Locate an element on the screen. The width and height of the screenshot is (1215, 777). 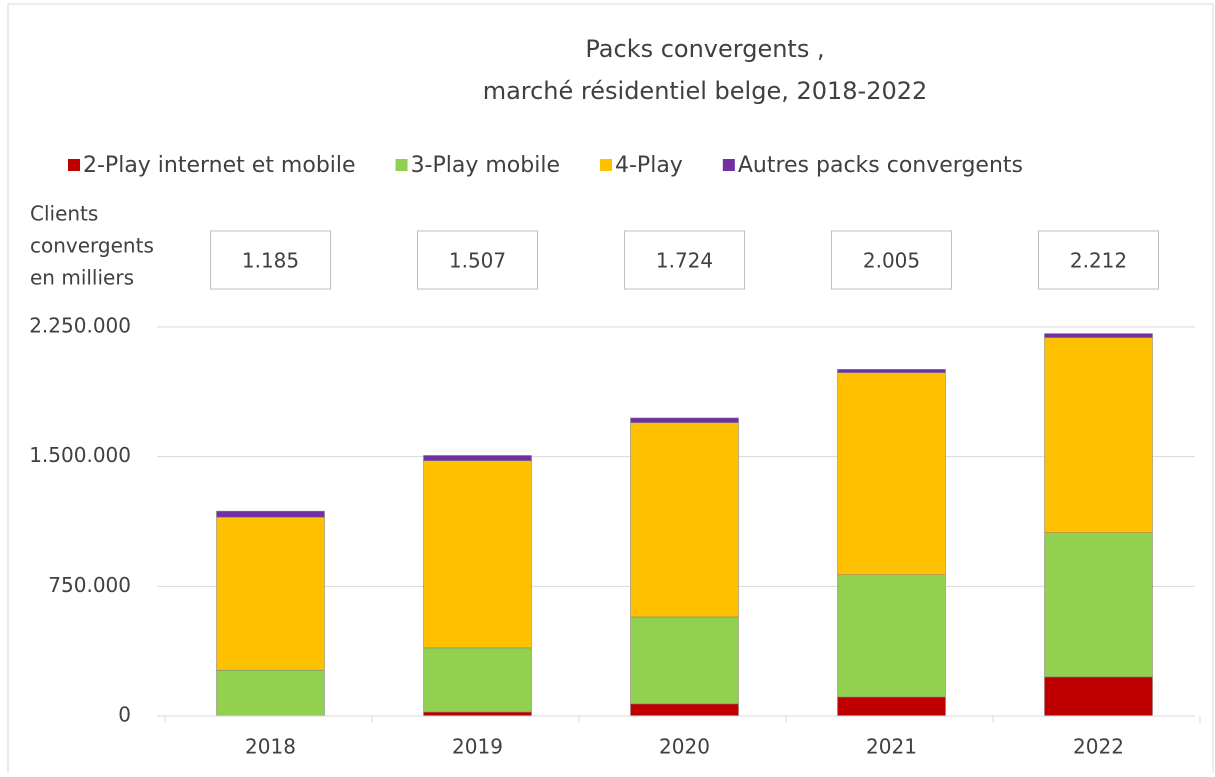
x-tick-label: 2018 is located at coordinates (270, 747).